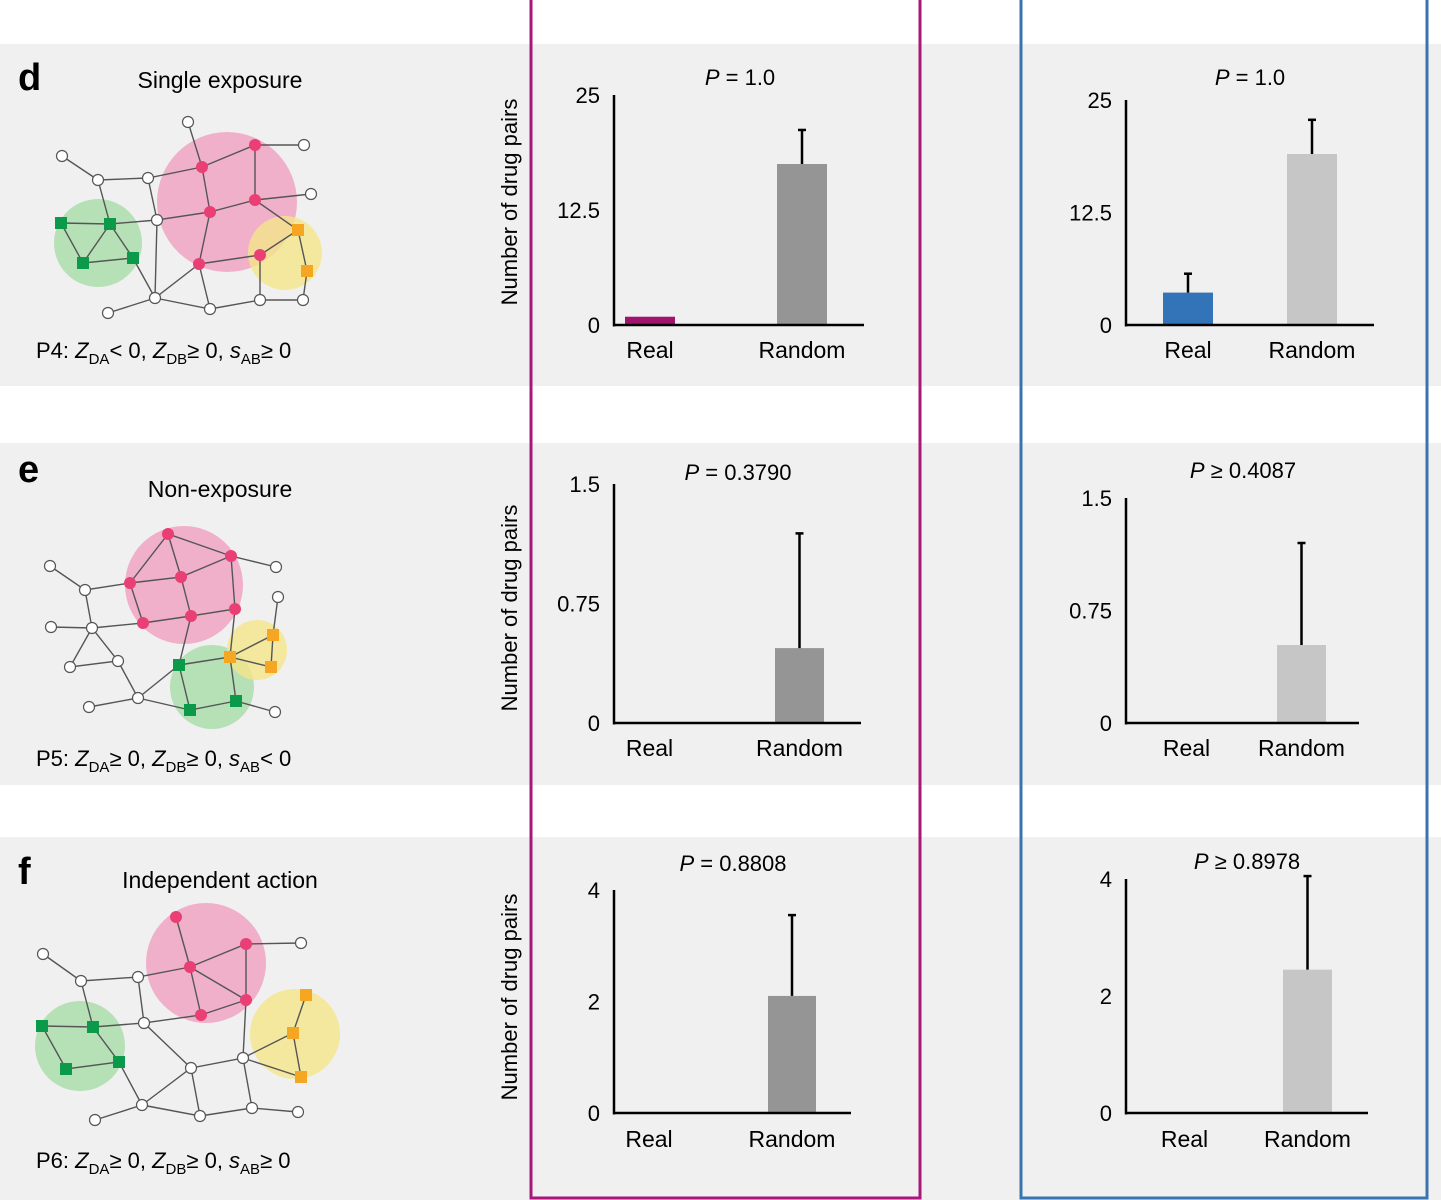 The width and height of the screenshot is (1441, 1200). What do you see at coordinates (176, 767) in the screenshot?
I see `cond-sub-db: DB` at bounding box center [176, 767].